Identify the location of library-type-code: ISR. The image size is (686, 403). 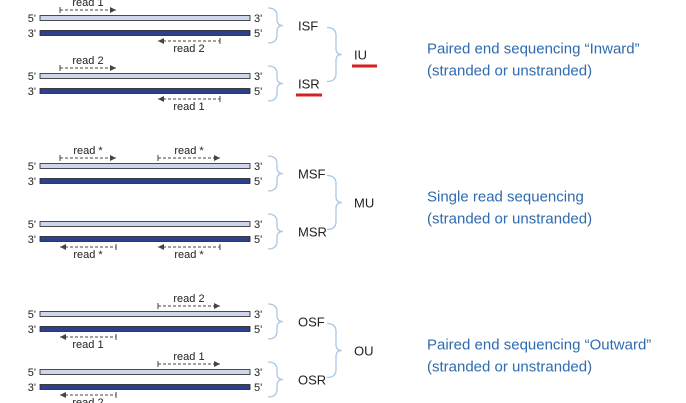
(309, 84).